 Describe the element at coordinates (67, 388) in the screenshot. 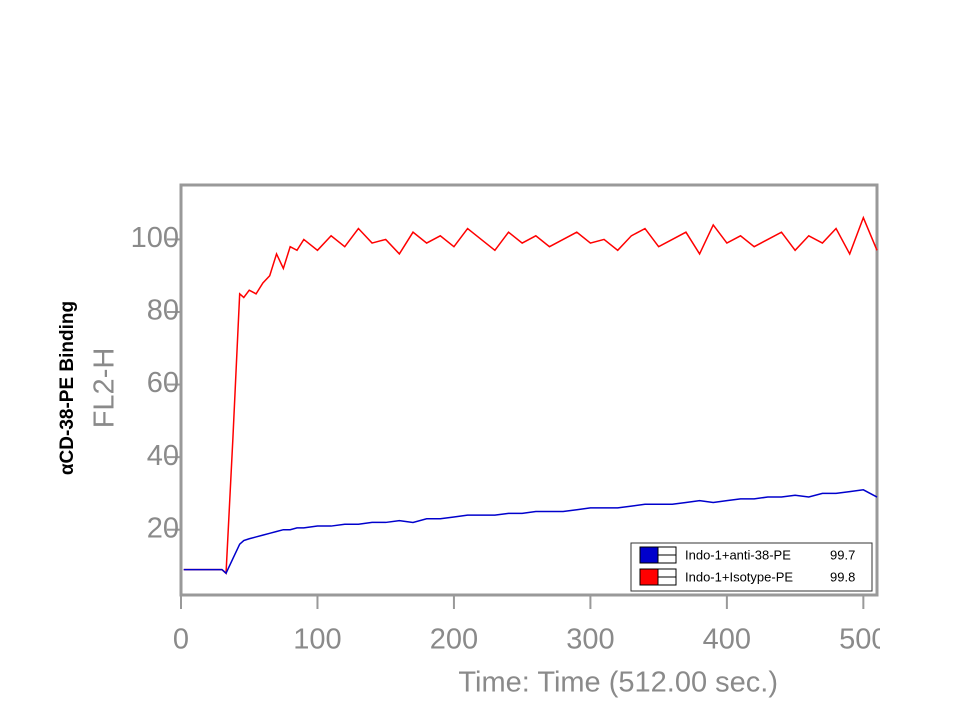

I see `y-axis-title: αCD-38-PE Binding` at that location.